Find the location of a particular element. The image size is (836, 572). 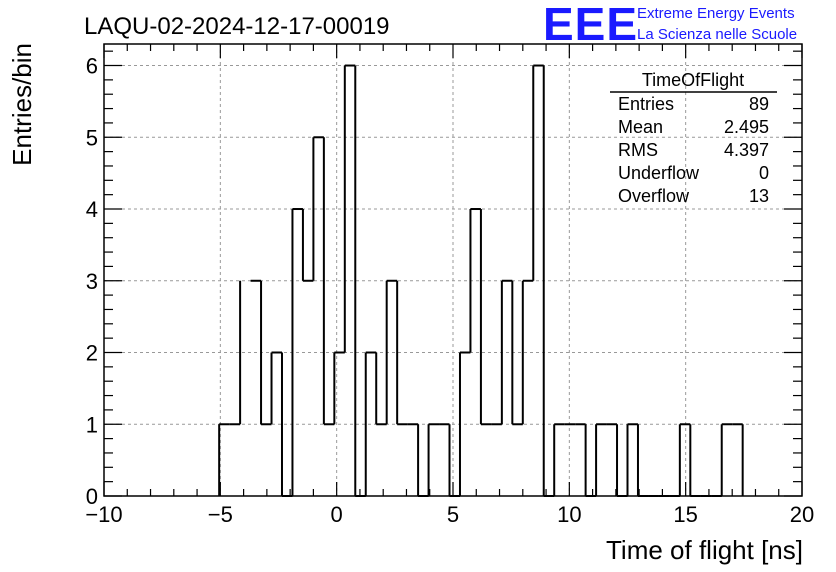

stats-value-underflow: 0 is located at coordinates (764, 173).